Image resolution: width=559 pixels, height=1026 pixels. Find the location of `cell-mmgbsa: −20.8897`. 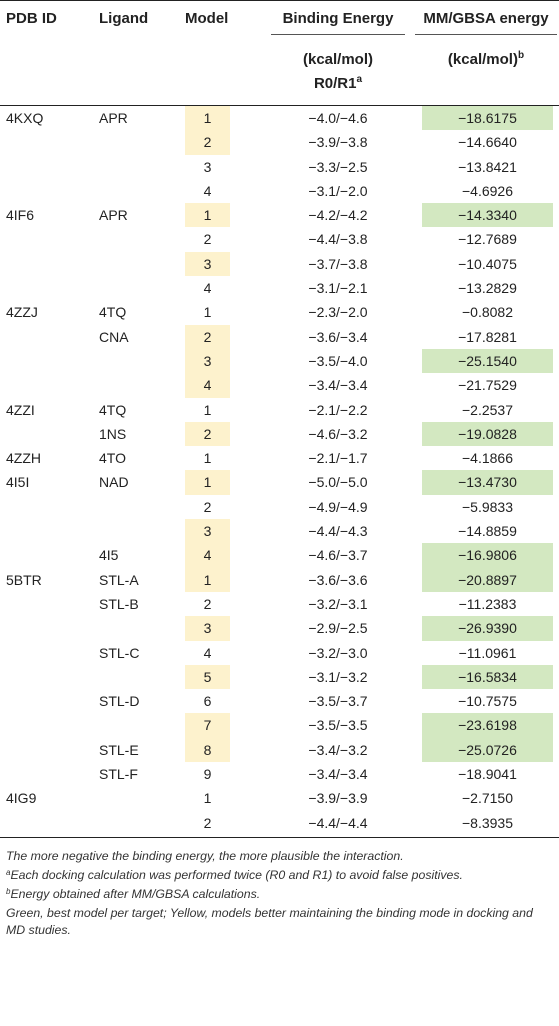

cell-mmgbsa: −20.8897 is located at coordinates (487, 579).